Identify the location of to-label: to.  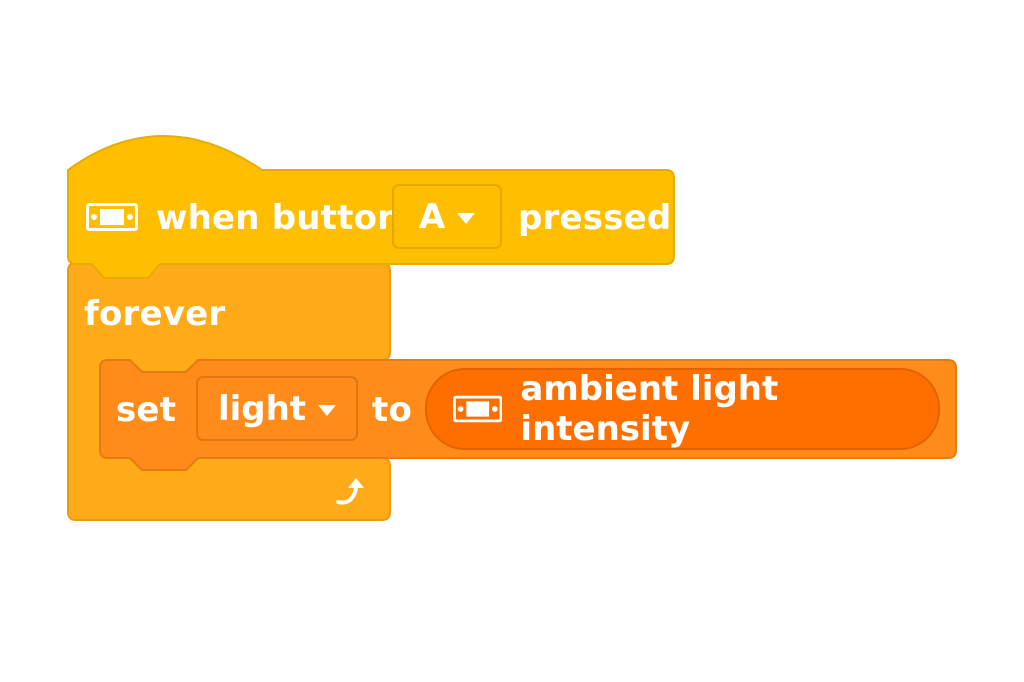
(392, 410).